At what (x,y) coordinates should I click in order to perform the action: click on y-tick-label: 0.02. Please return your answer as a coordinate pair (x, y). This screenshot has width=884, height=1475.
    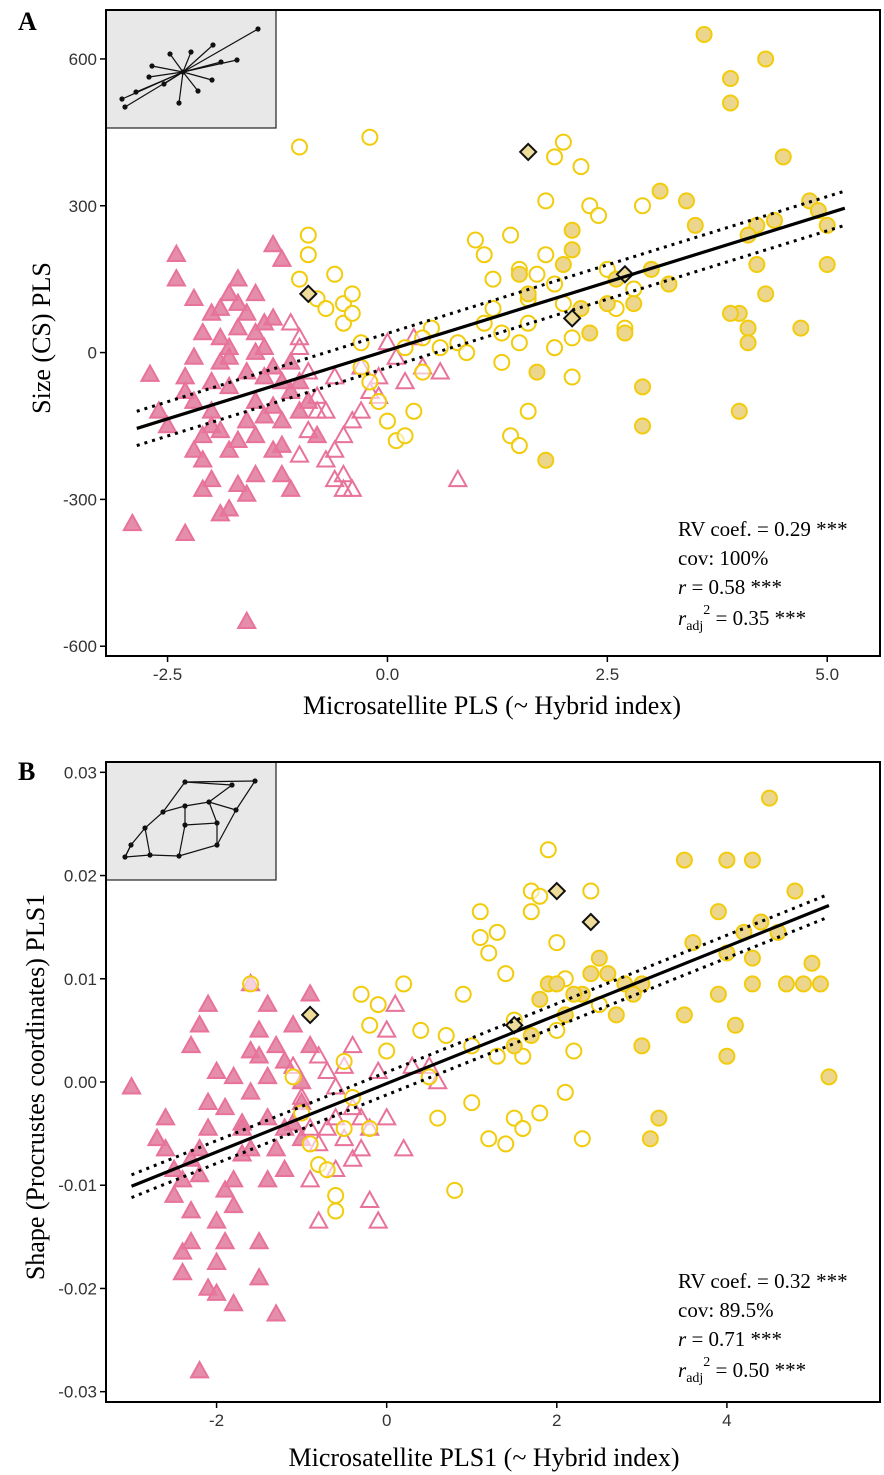
    Looking at the image, I should click on (80, 876).